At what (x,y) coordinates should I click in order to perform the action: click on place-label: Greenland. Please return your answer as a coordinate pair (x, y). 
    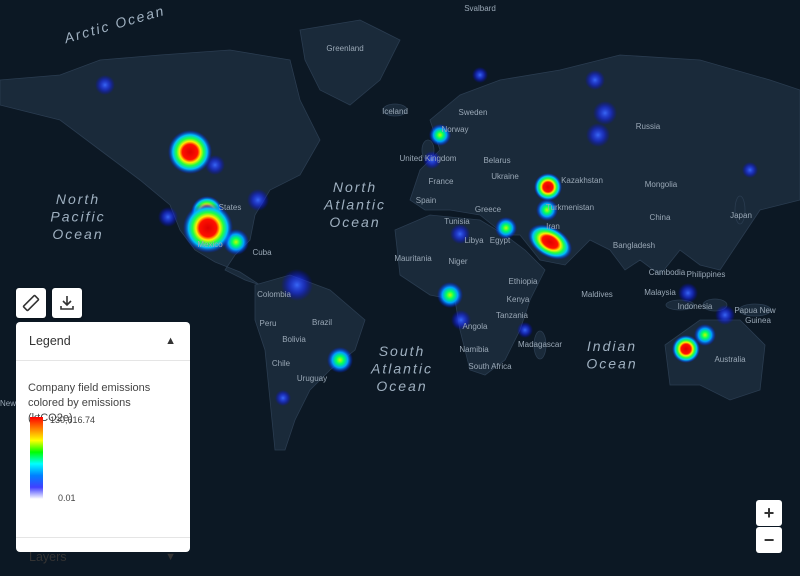
    Looking at the image, I should click on (344, 48).